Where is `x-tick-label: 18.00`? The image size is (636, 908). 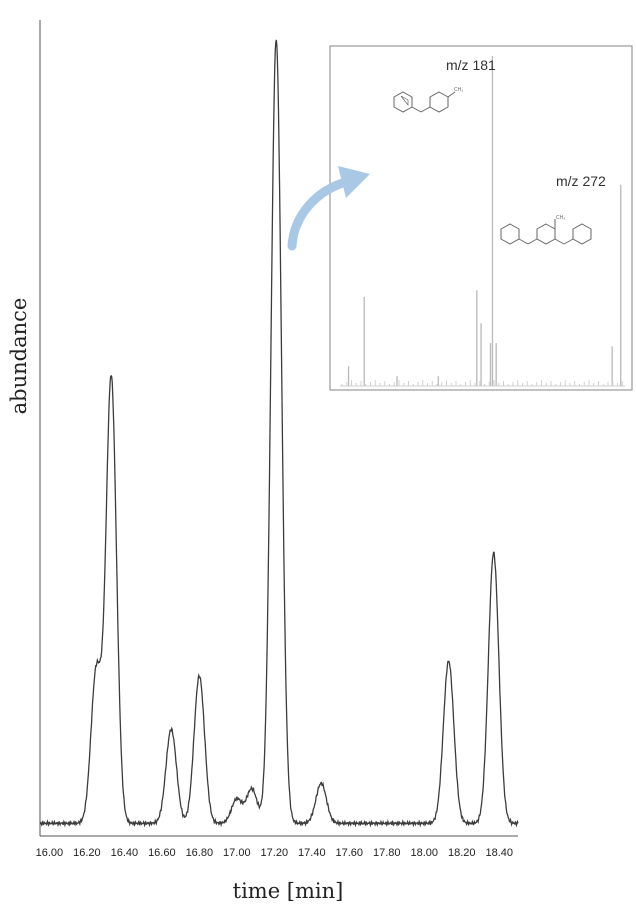
x-tick-label: 18.00 is located at coordinates (425, 853).